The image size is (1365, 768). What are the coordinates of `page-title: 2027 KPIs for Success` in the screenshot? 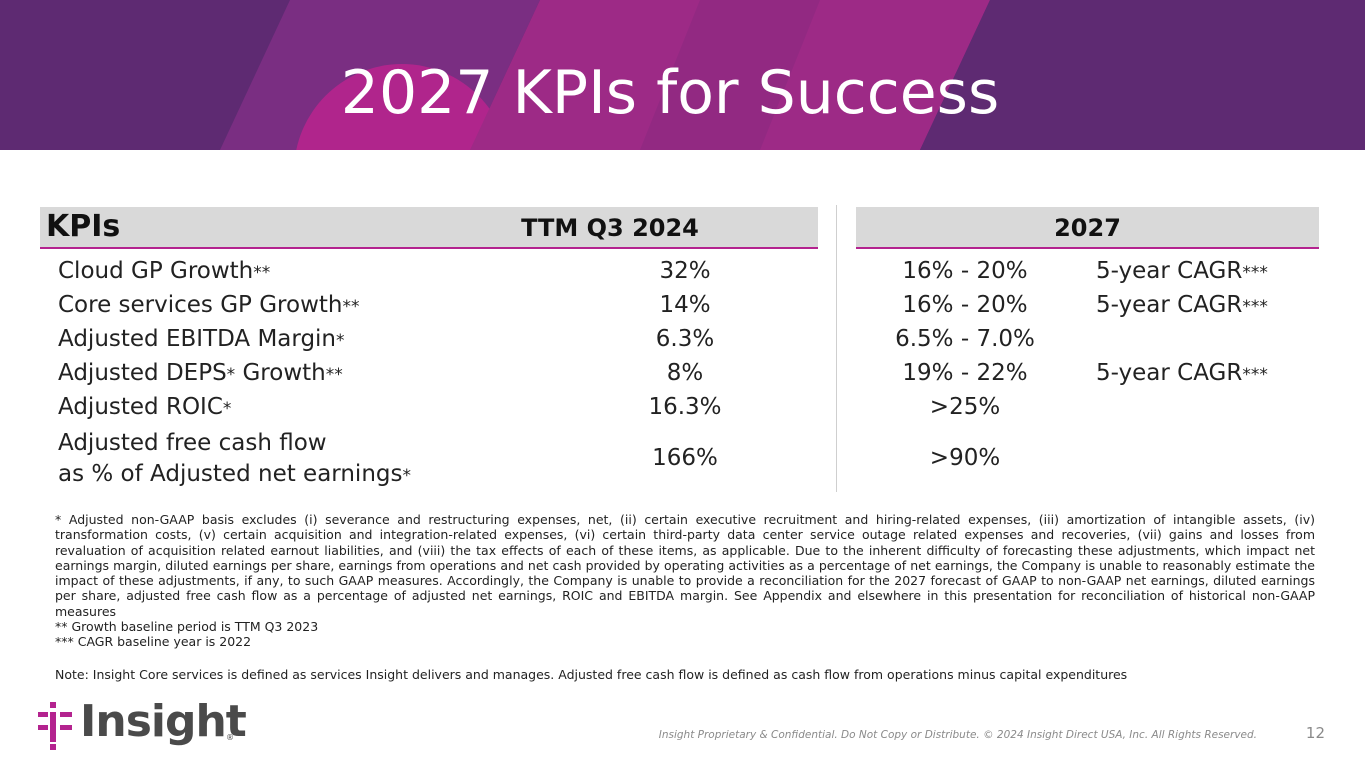 It's located at (670, 93).